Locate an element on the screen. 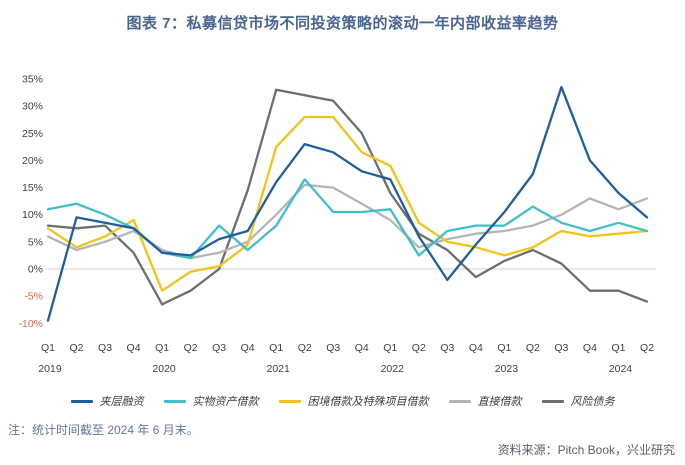 The width and height of the screenshot is (685, 465). legend-item-mezzanine: 夹层融资 is located at coordinates (107, 401).